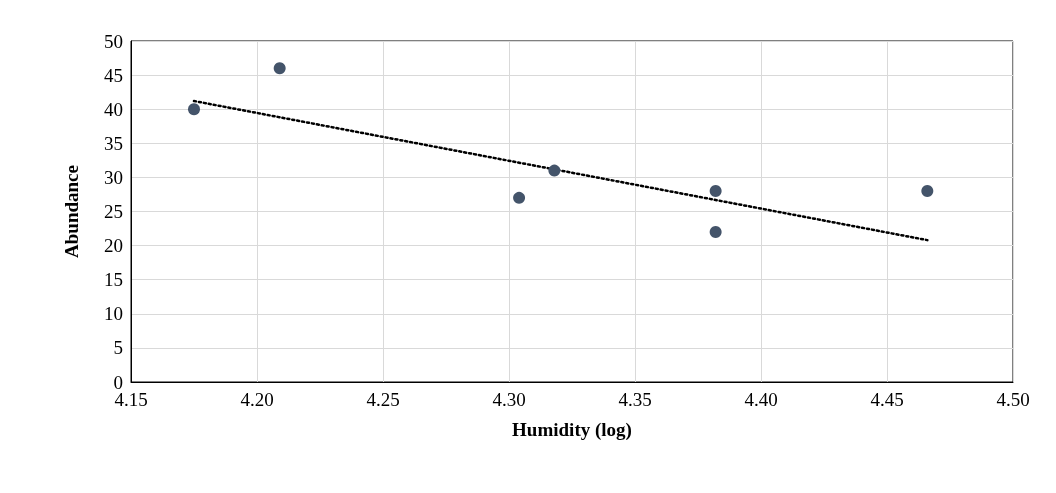 The image size is (1056, 493). I want to click on y-tick-label: 35, so click(113, 143).